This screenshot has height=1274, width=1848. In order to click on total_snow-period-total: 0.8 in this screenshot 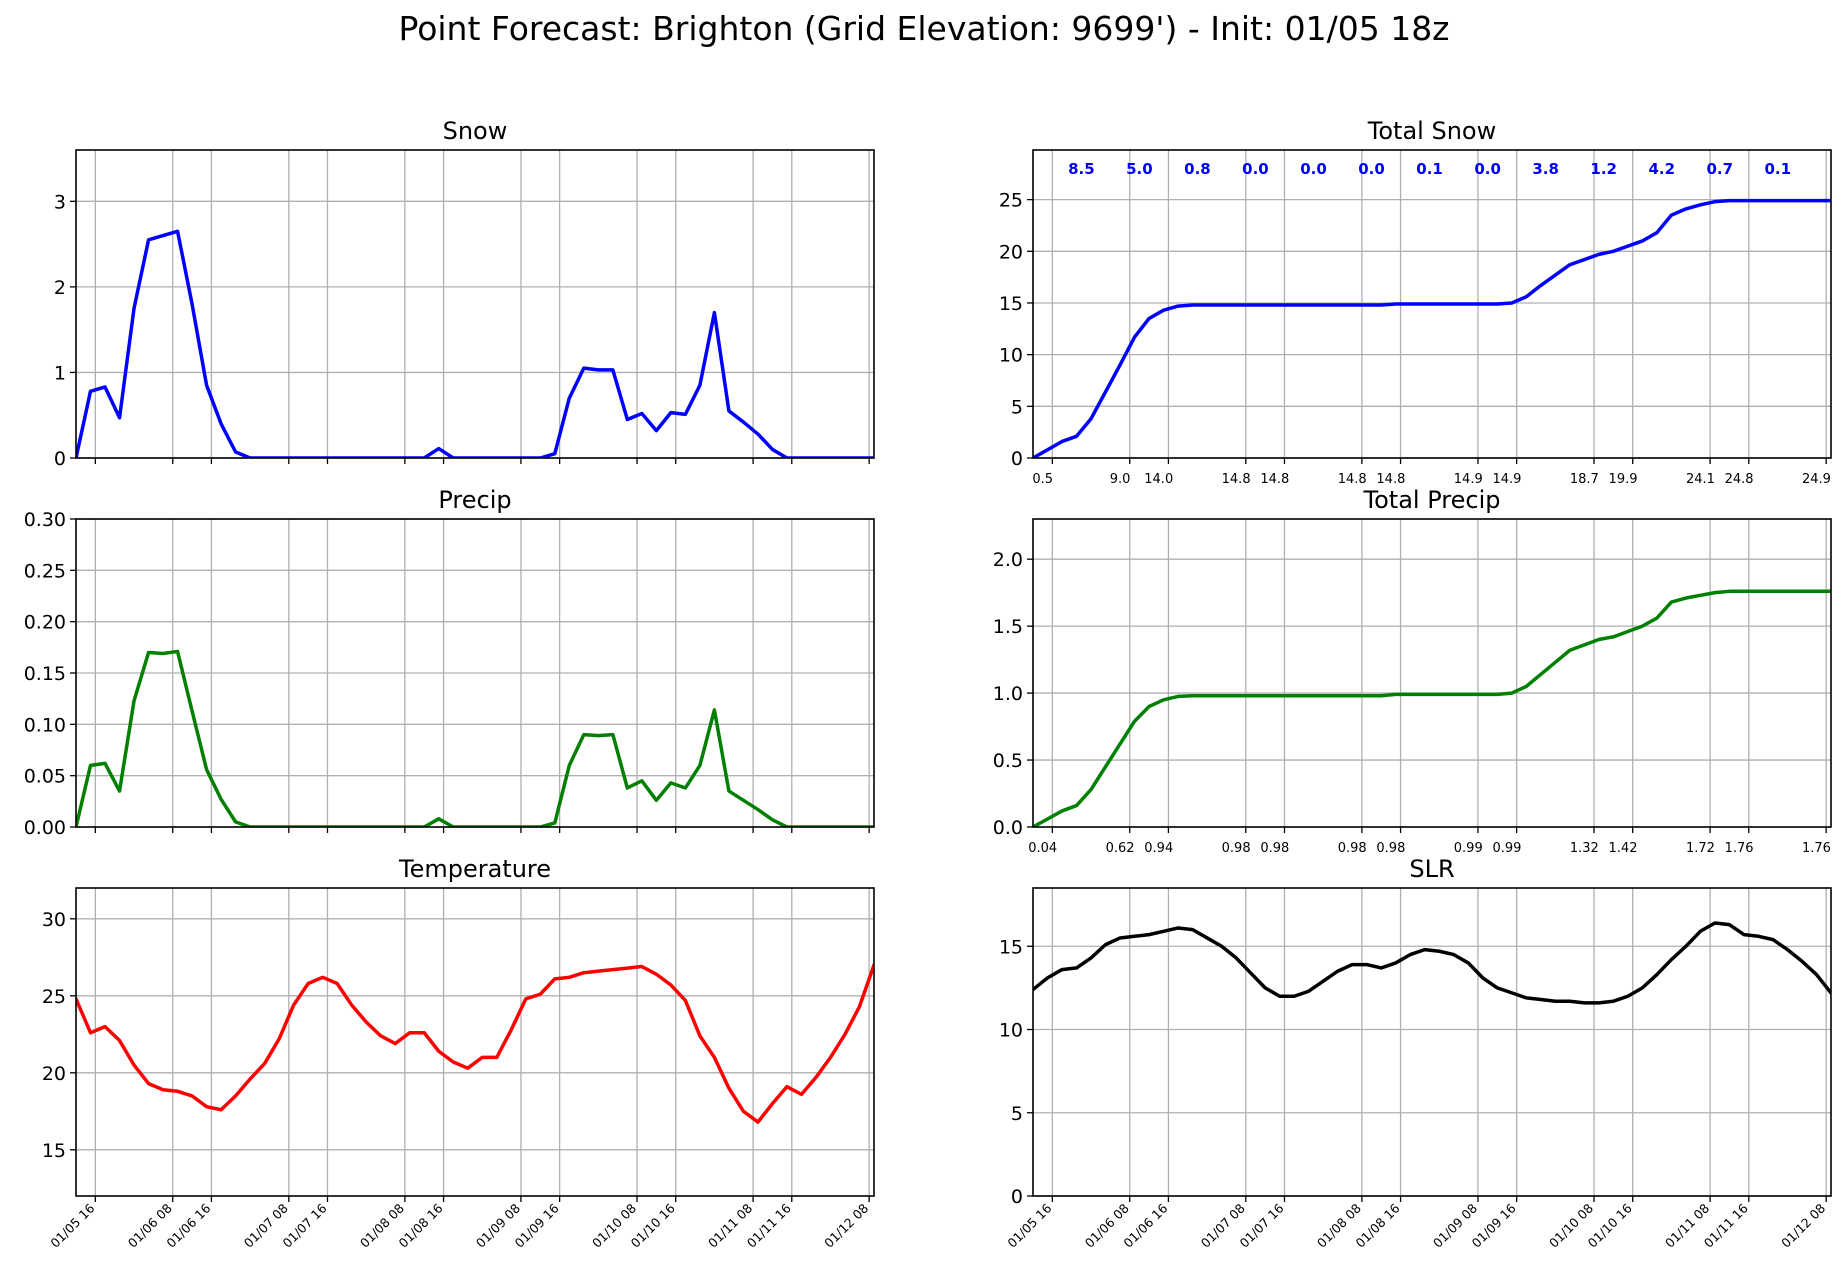, I will do `click(1197, 169)`.